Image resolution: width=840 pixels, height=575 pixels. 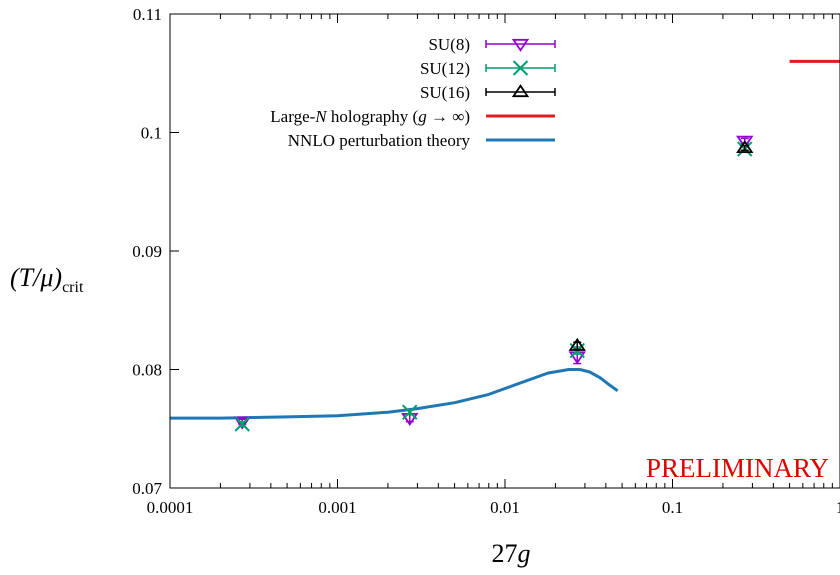 I want to click on legend-label: SU(16), so click(x=445, y=92).